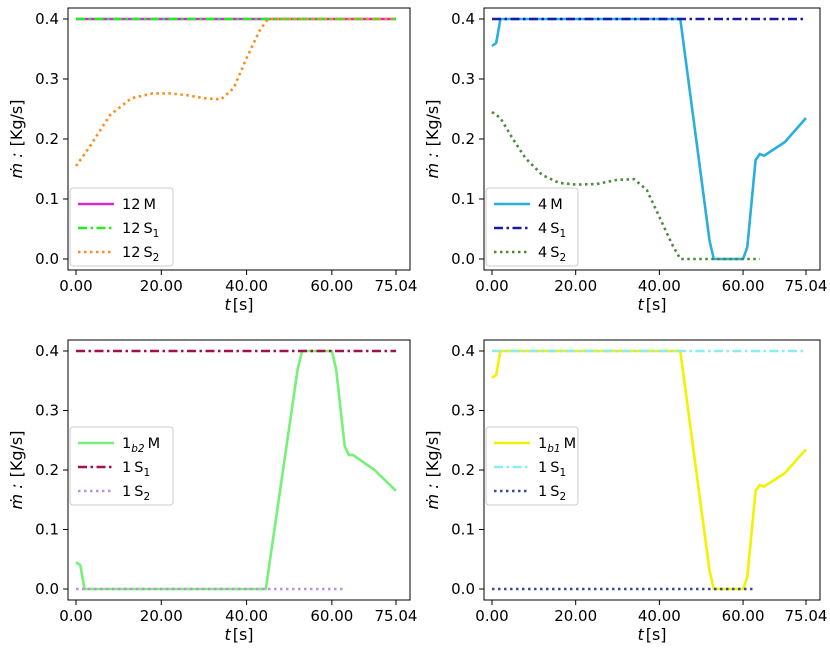  I want to click on legend-label: 12 S2, so click(140, 254).